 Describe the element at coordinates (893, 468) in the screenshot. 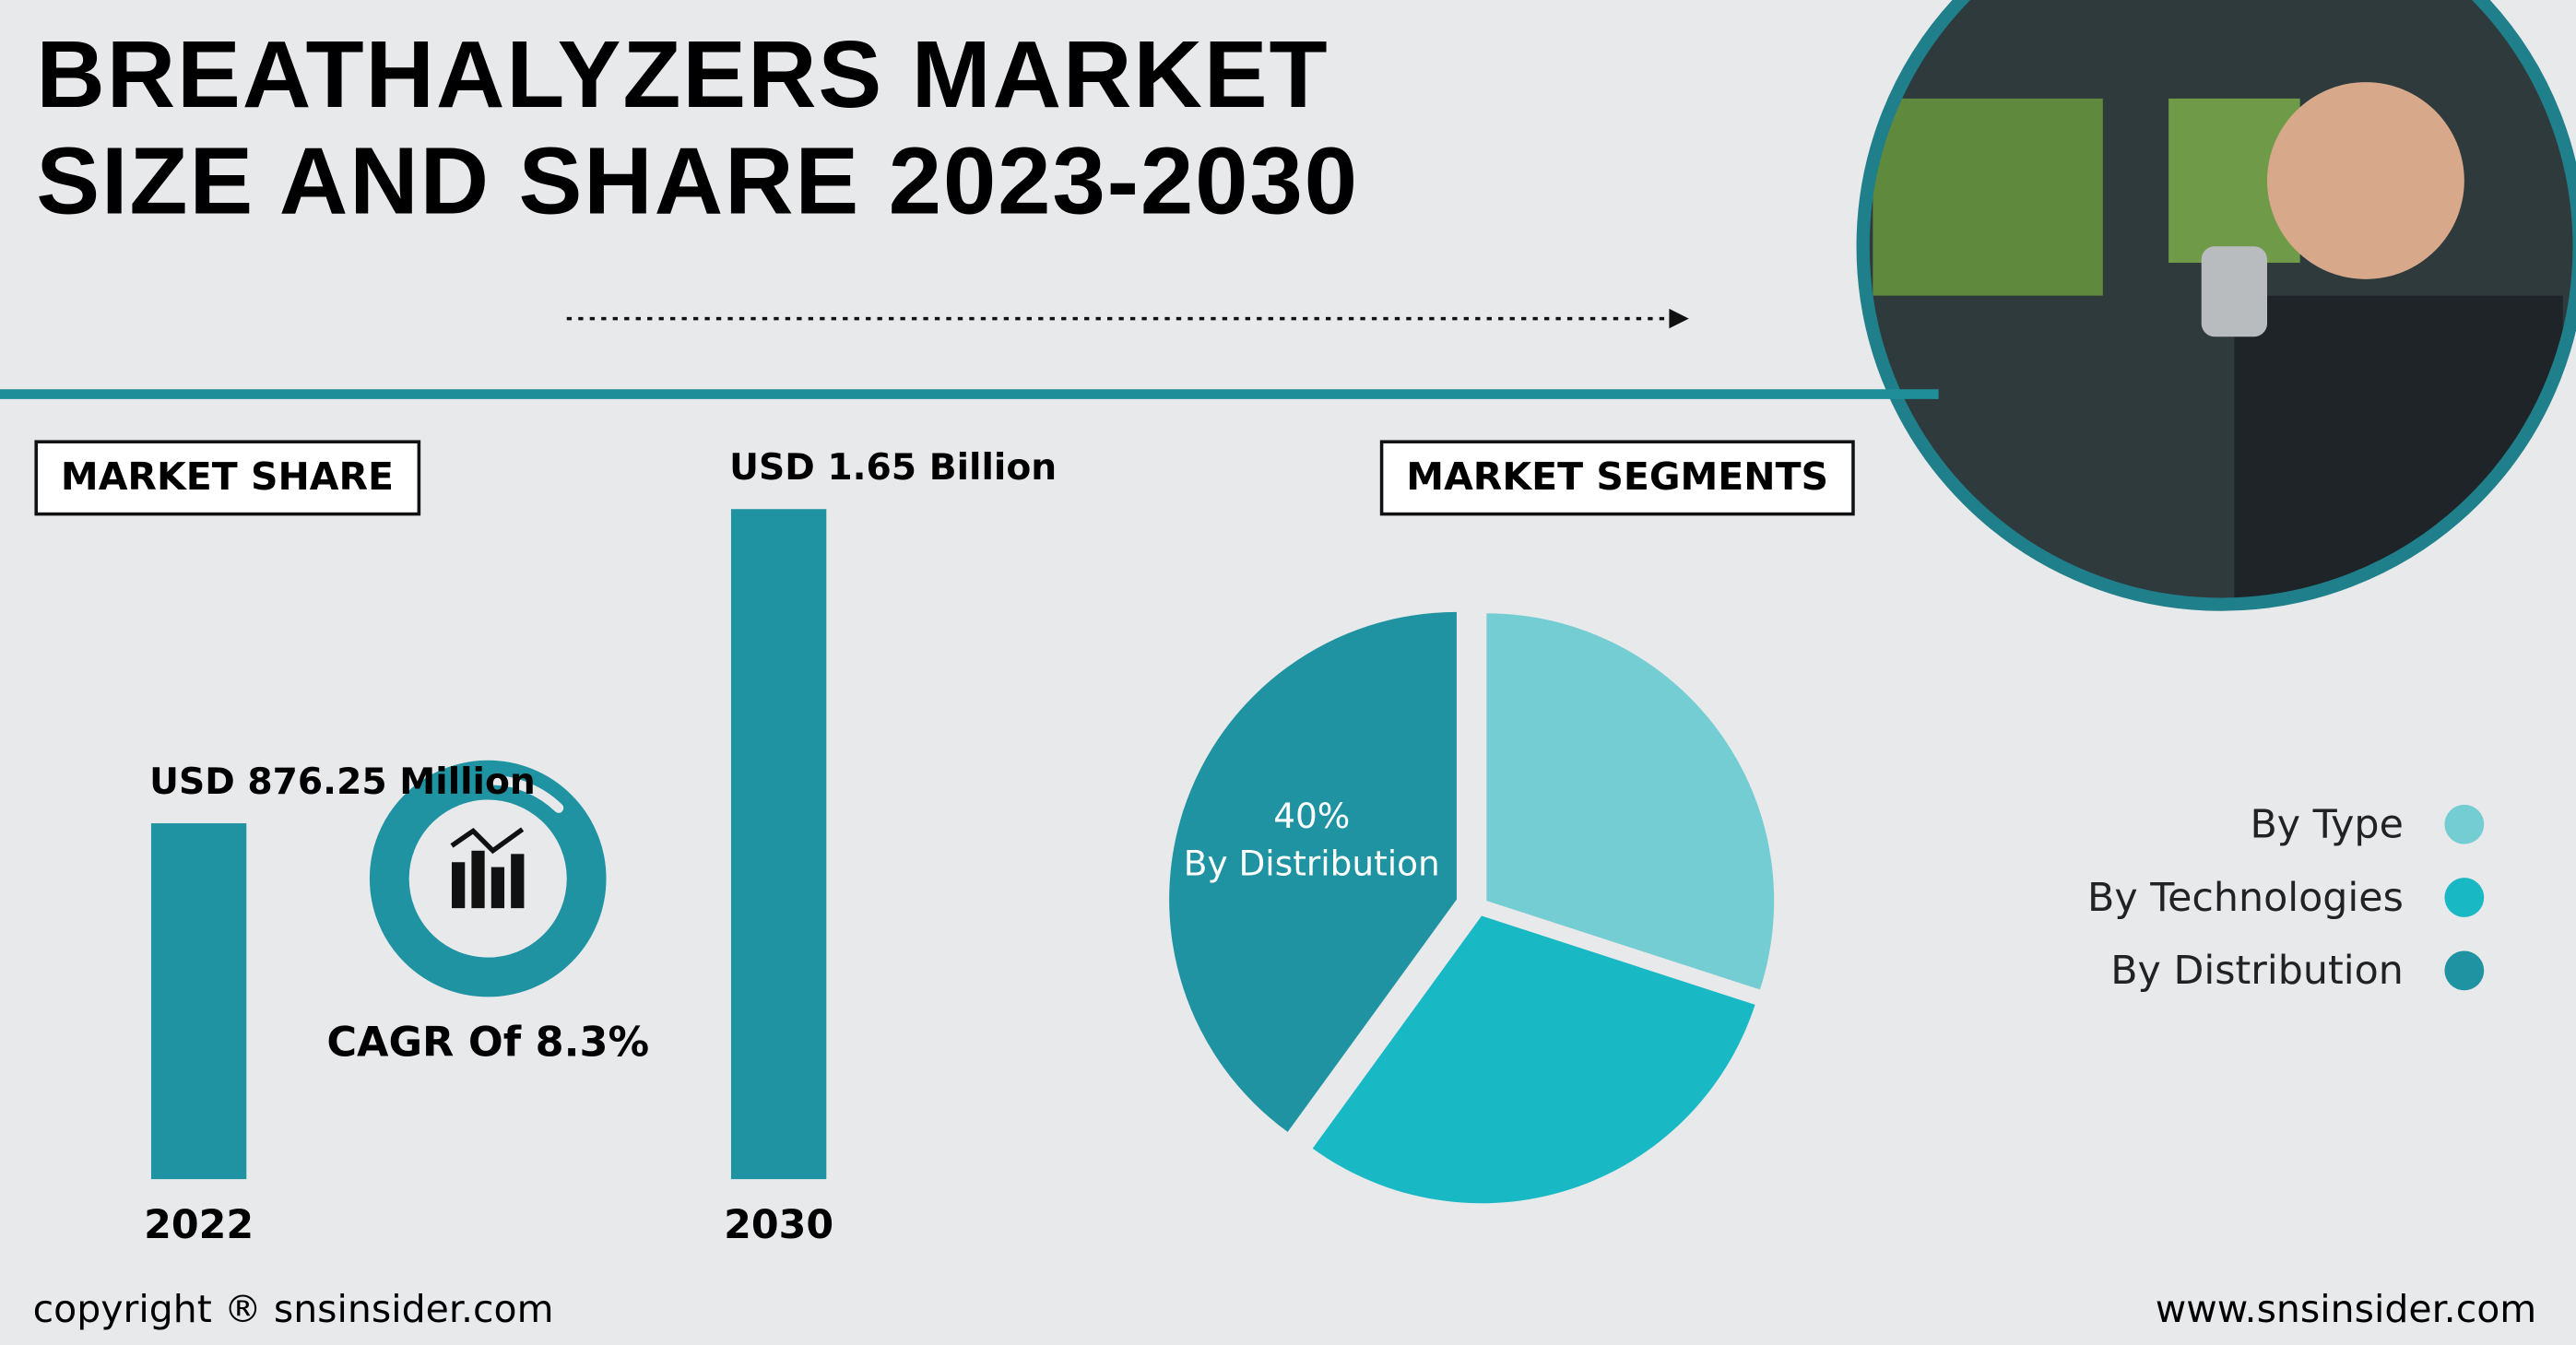

I see `value-label: USD 1.65 Billion` at that location.